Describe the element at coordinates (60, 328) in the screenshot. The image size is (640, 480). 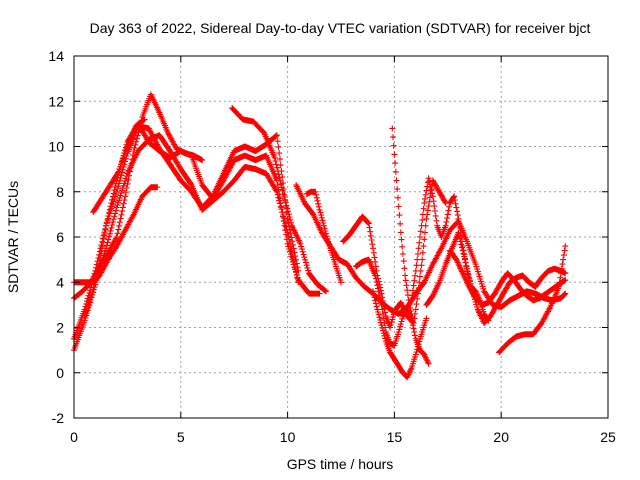
I see `y-tick-label: 2` at that location.